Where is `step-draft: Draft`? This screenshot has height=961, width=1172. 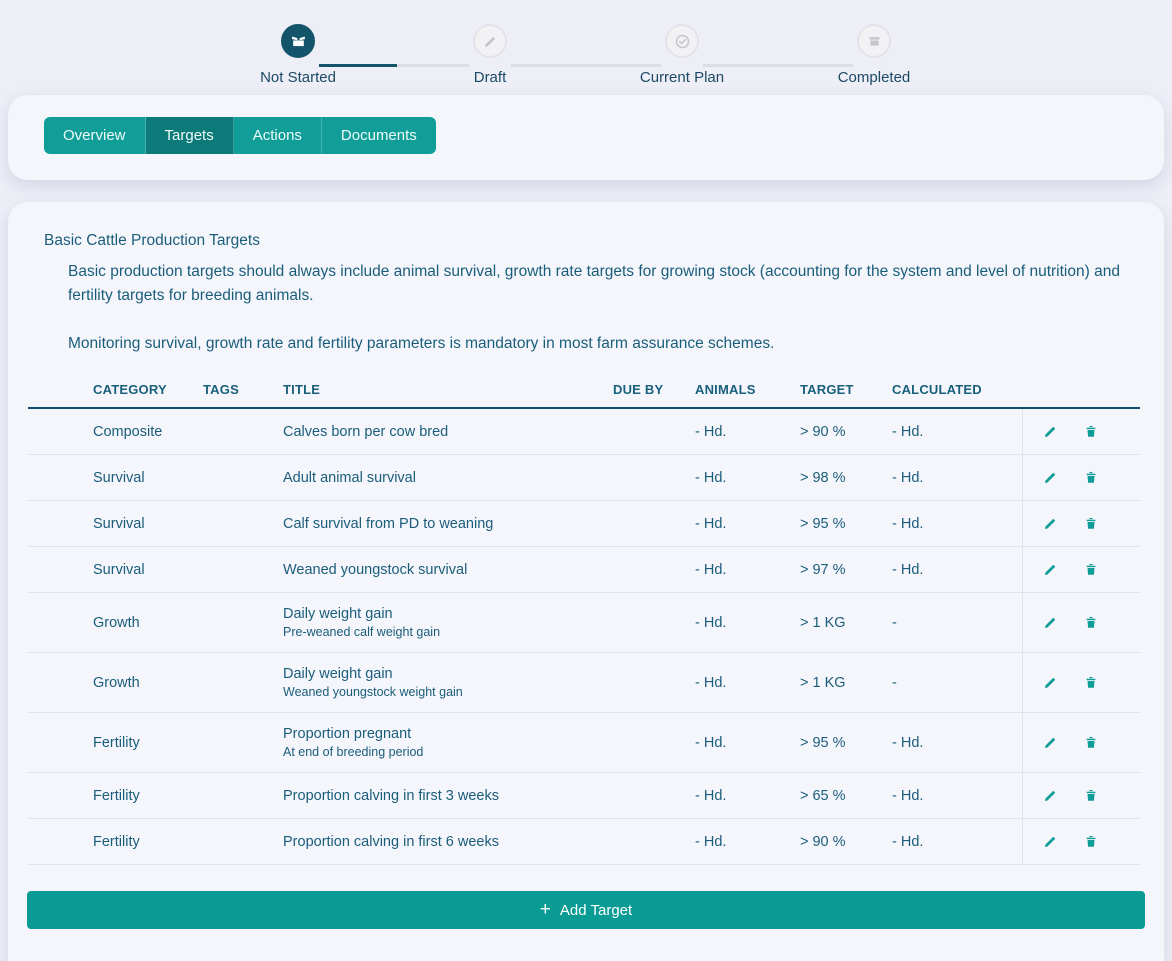 step-draft: Draft is located at coordinates (452, 59).